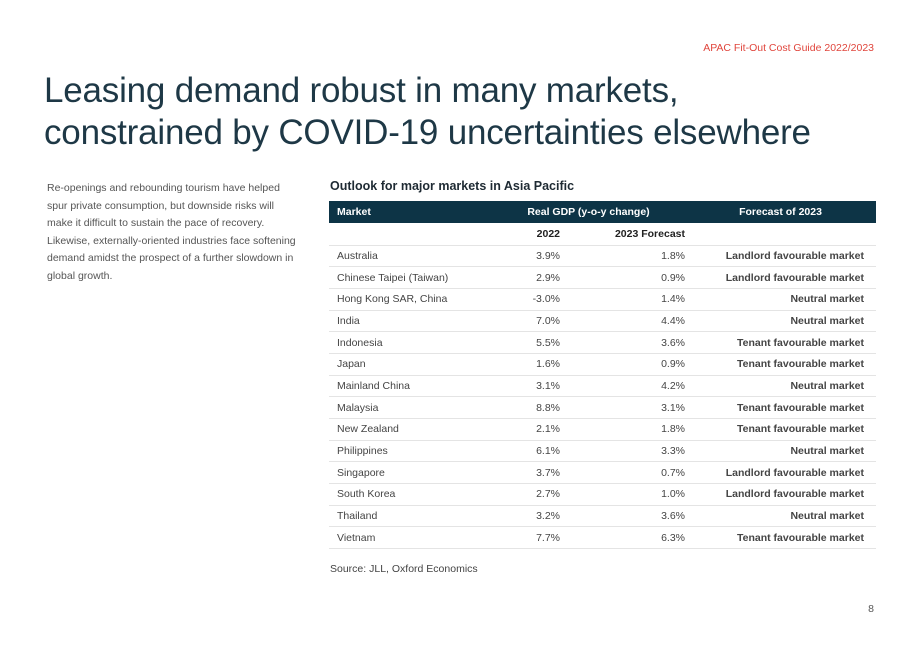  What do you see at coordinates (526, 386) in the screenshot?
I see `gdp-2022-cell: 3.1%` at bounding box center [526, 386].